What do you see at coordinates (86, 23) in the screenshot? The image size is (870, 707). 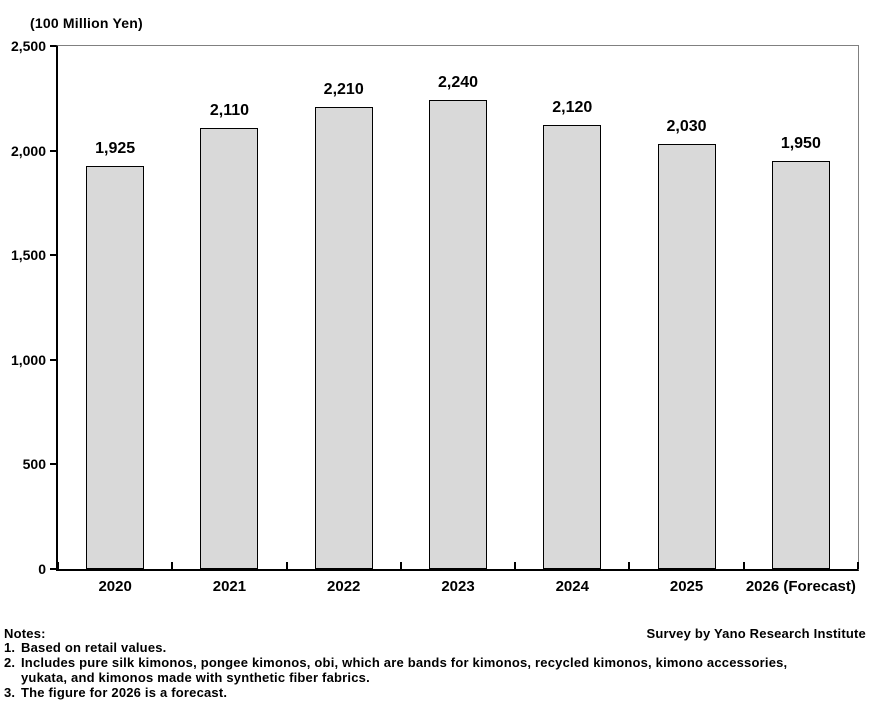 I see `y-axis-unit-label: (100 Million Yen)` at bounding box center [86, 23].